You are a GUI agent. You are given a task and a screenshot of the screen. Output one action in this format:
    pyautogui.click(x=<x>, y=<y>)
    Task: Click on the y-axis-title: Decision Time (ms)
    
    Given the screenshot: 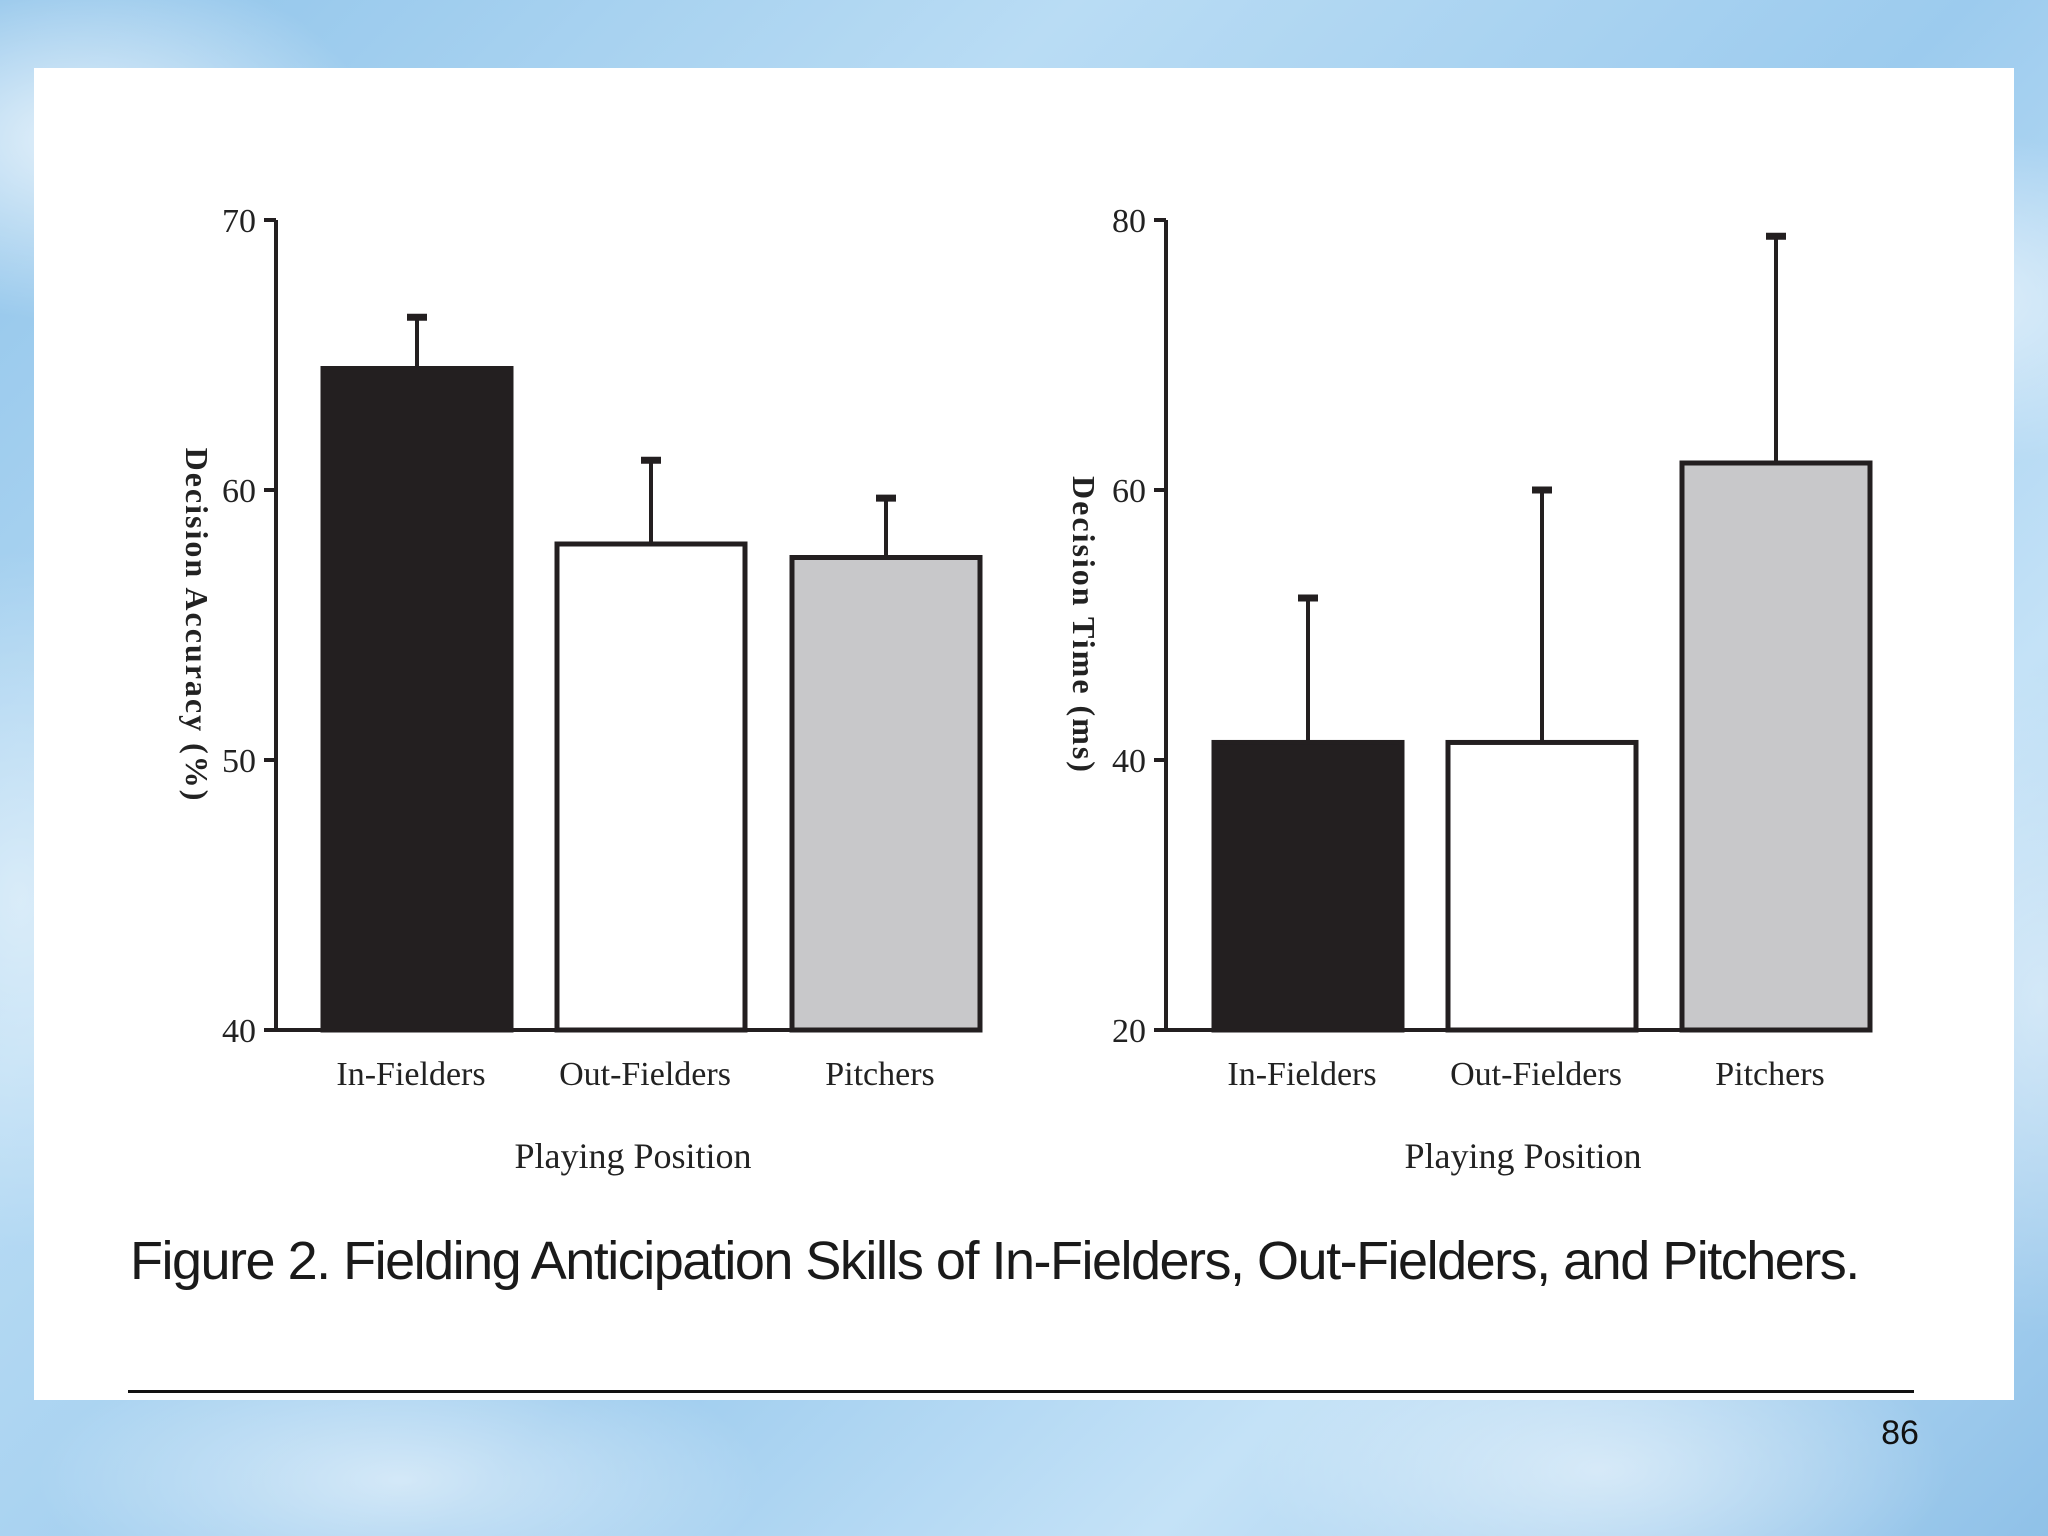 What is the action you would take?
    pyautogui.click(x=1084, y=625)
    